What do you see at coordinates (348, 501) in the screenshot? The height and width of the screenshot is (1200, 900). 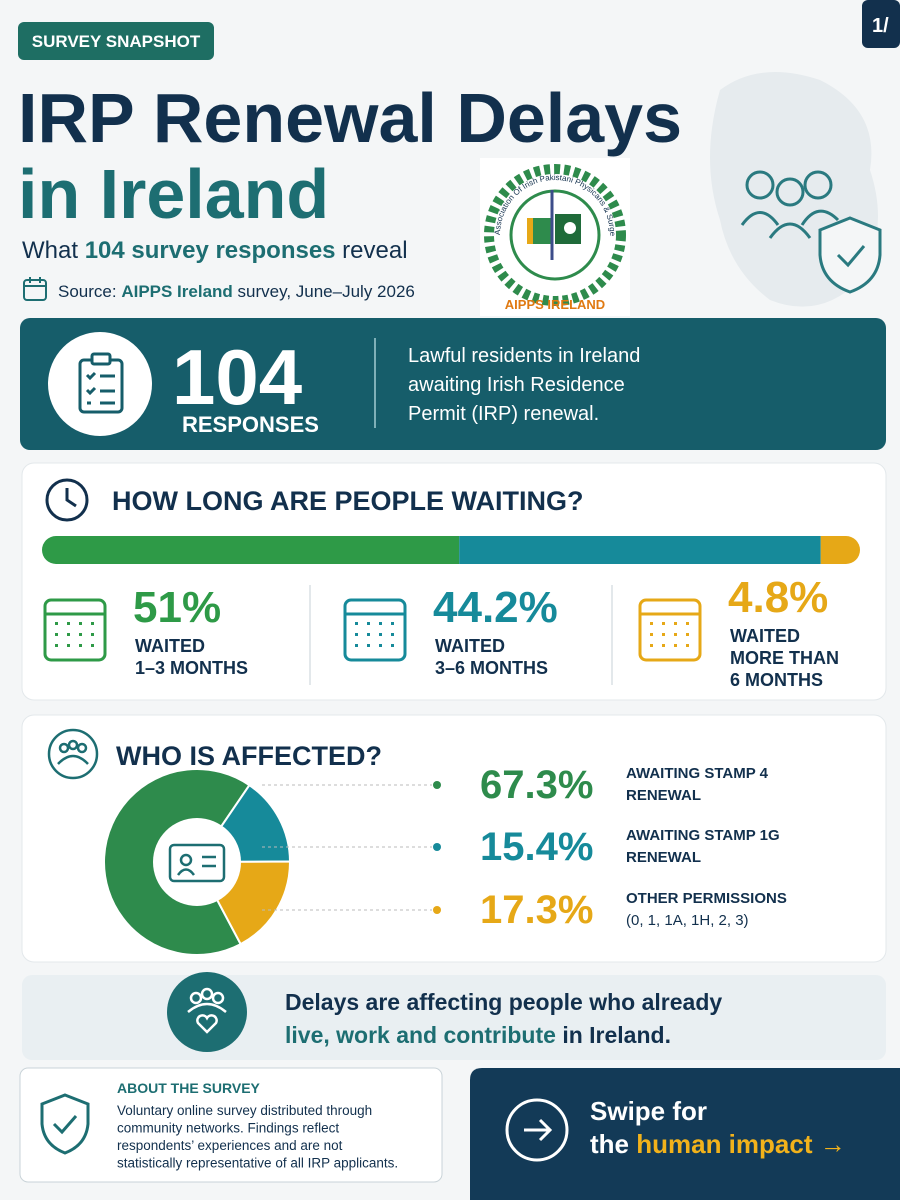 I see `section-heading: HOW LONG ARE PEOPLE WAITING?` at bounding box center [348, 501].